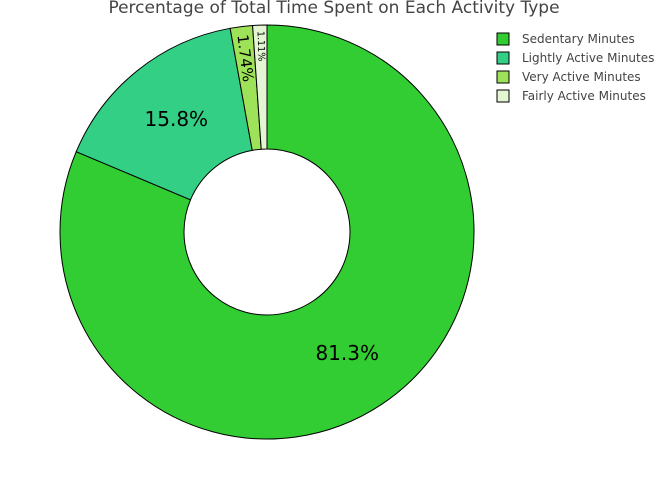 The image size is (672, 480). I want to click on slice-fairly-active-minutes, so click(260, 87).